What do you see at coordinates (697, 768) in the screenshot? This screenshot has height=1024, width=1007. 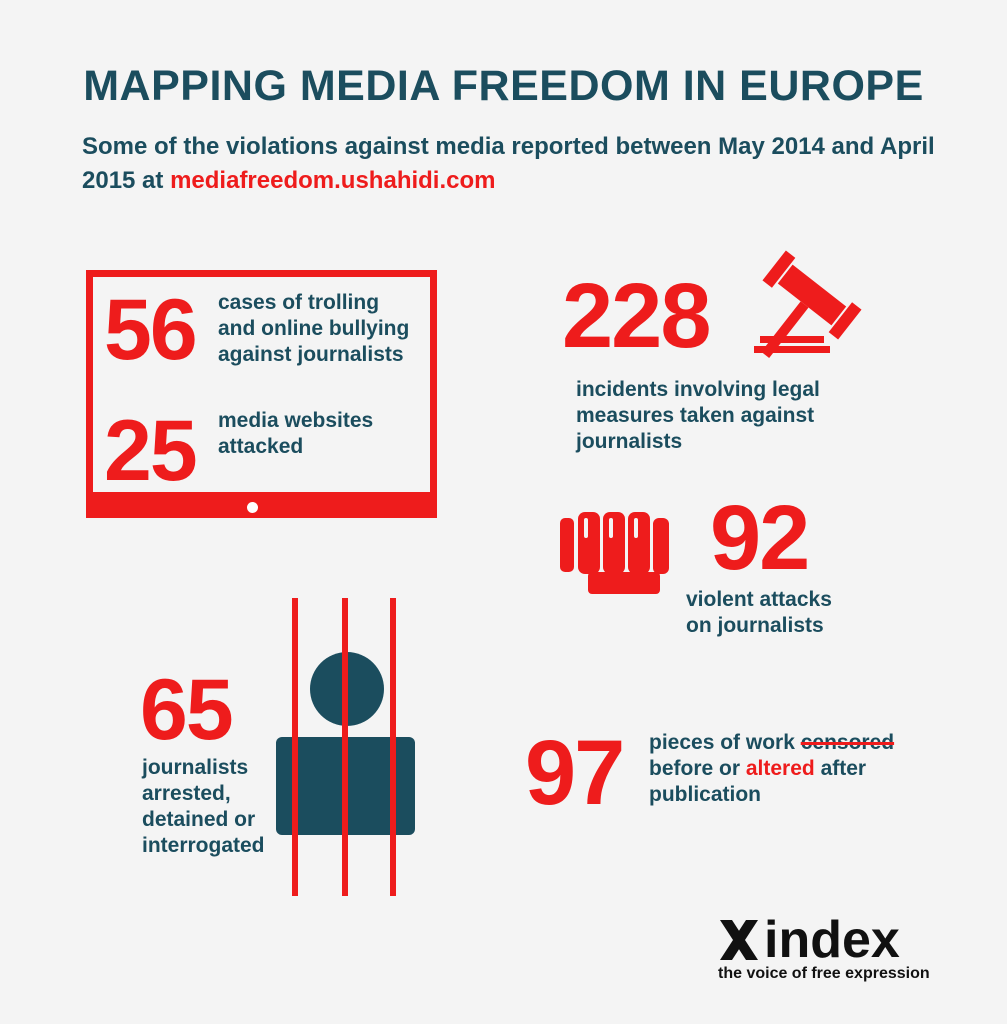 I see `censored-line2-prefix: before or` at bounding box center [697, 768].